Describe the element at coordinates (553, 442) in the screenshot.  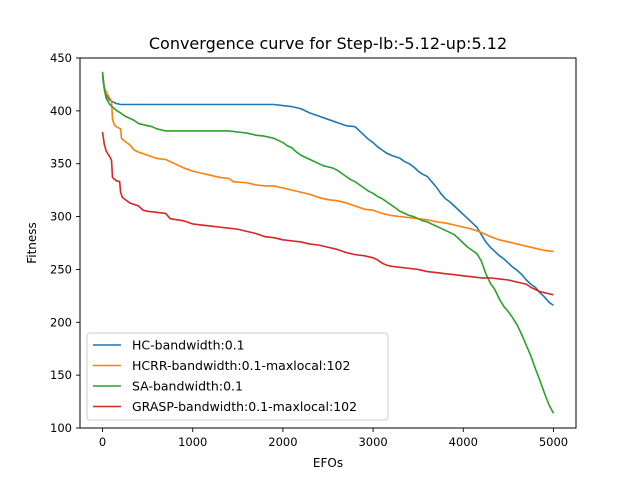
I see `x-tick-label: 5000` at that location.